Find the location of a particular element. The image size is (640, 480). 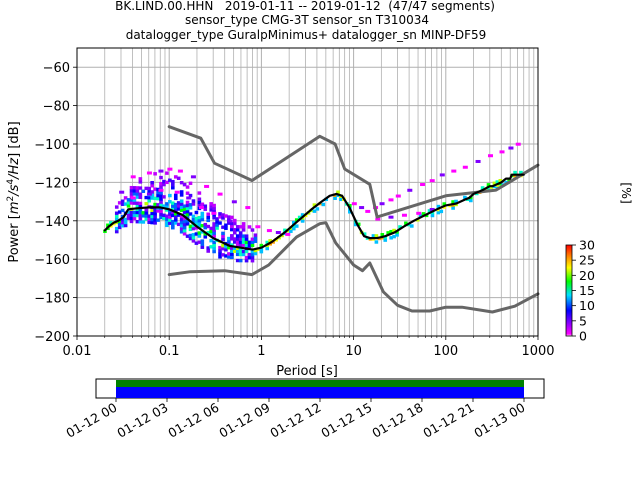

mode-curve is located at coordinates (314, 212).